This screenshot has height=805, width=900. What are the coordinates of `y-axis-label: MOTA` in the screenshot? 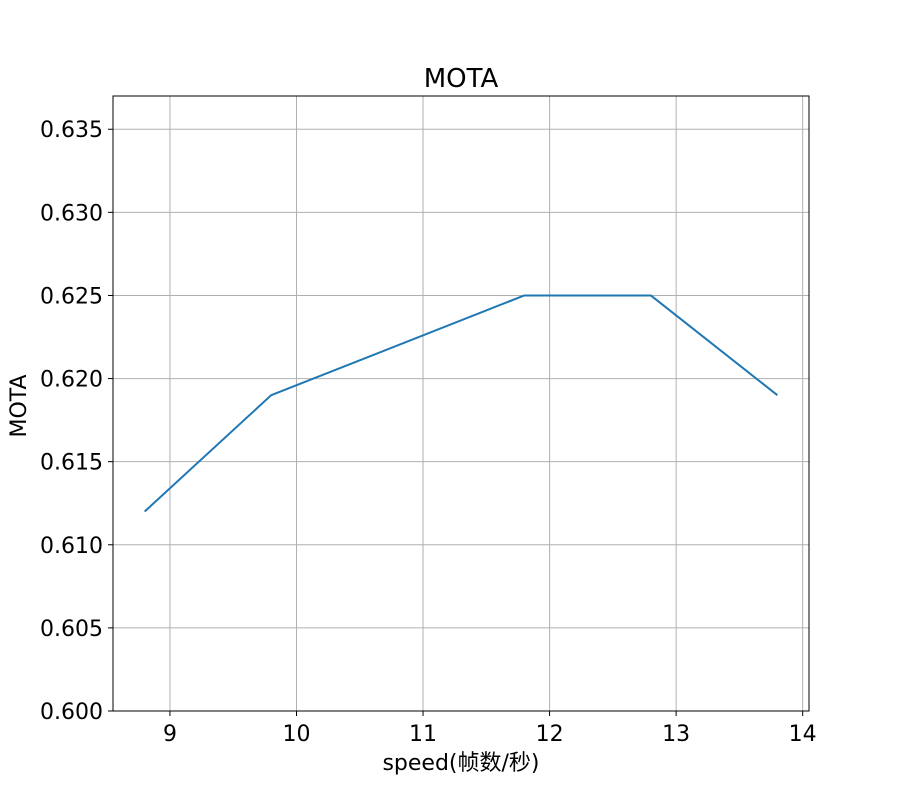 It's located at (19, 405).